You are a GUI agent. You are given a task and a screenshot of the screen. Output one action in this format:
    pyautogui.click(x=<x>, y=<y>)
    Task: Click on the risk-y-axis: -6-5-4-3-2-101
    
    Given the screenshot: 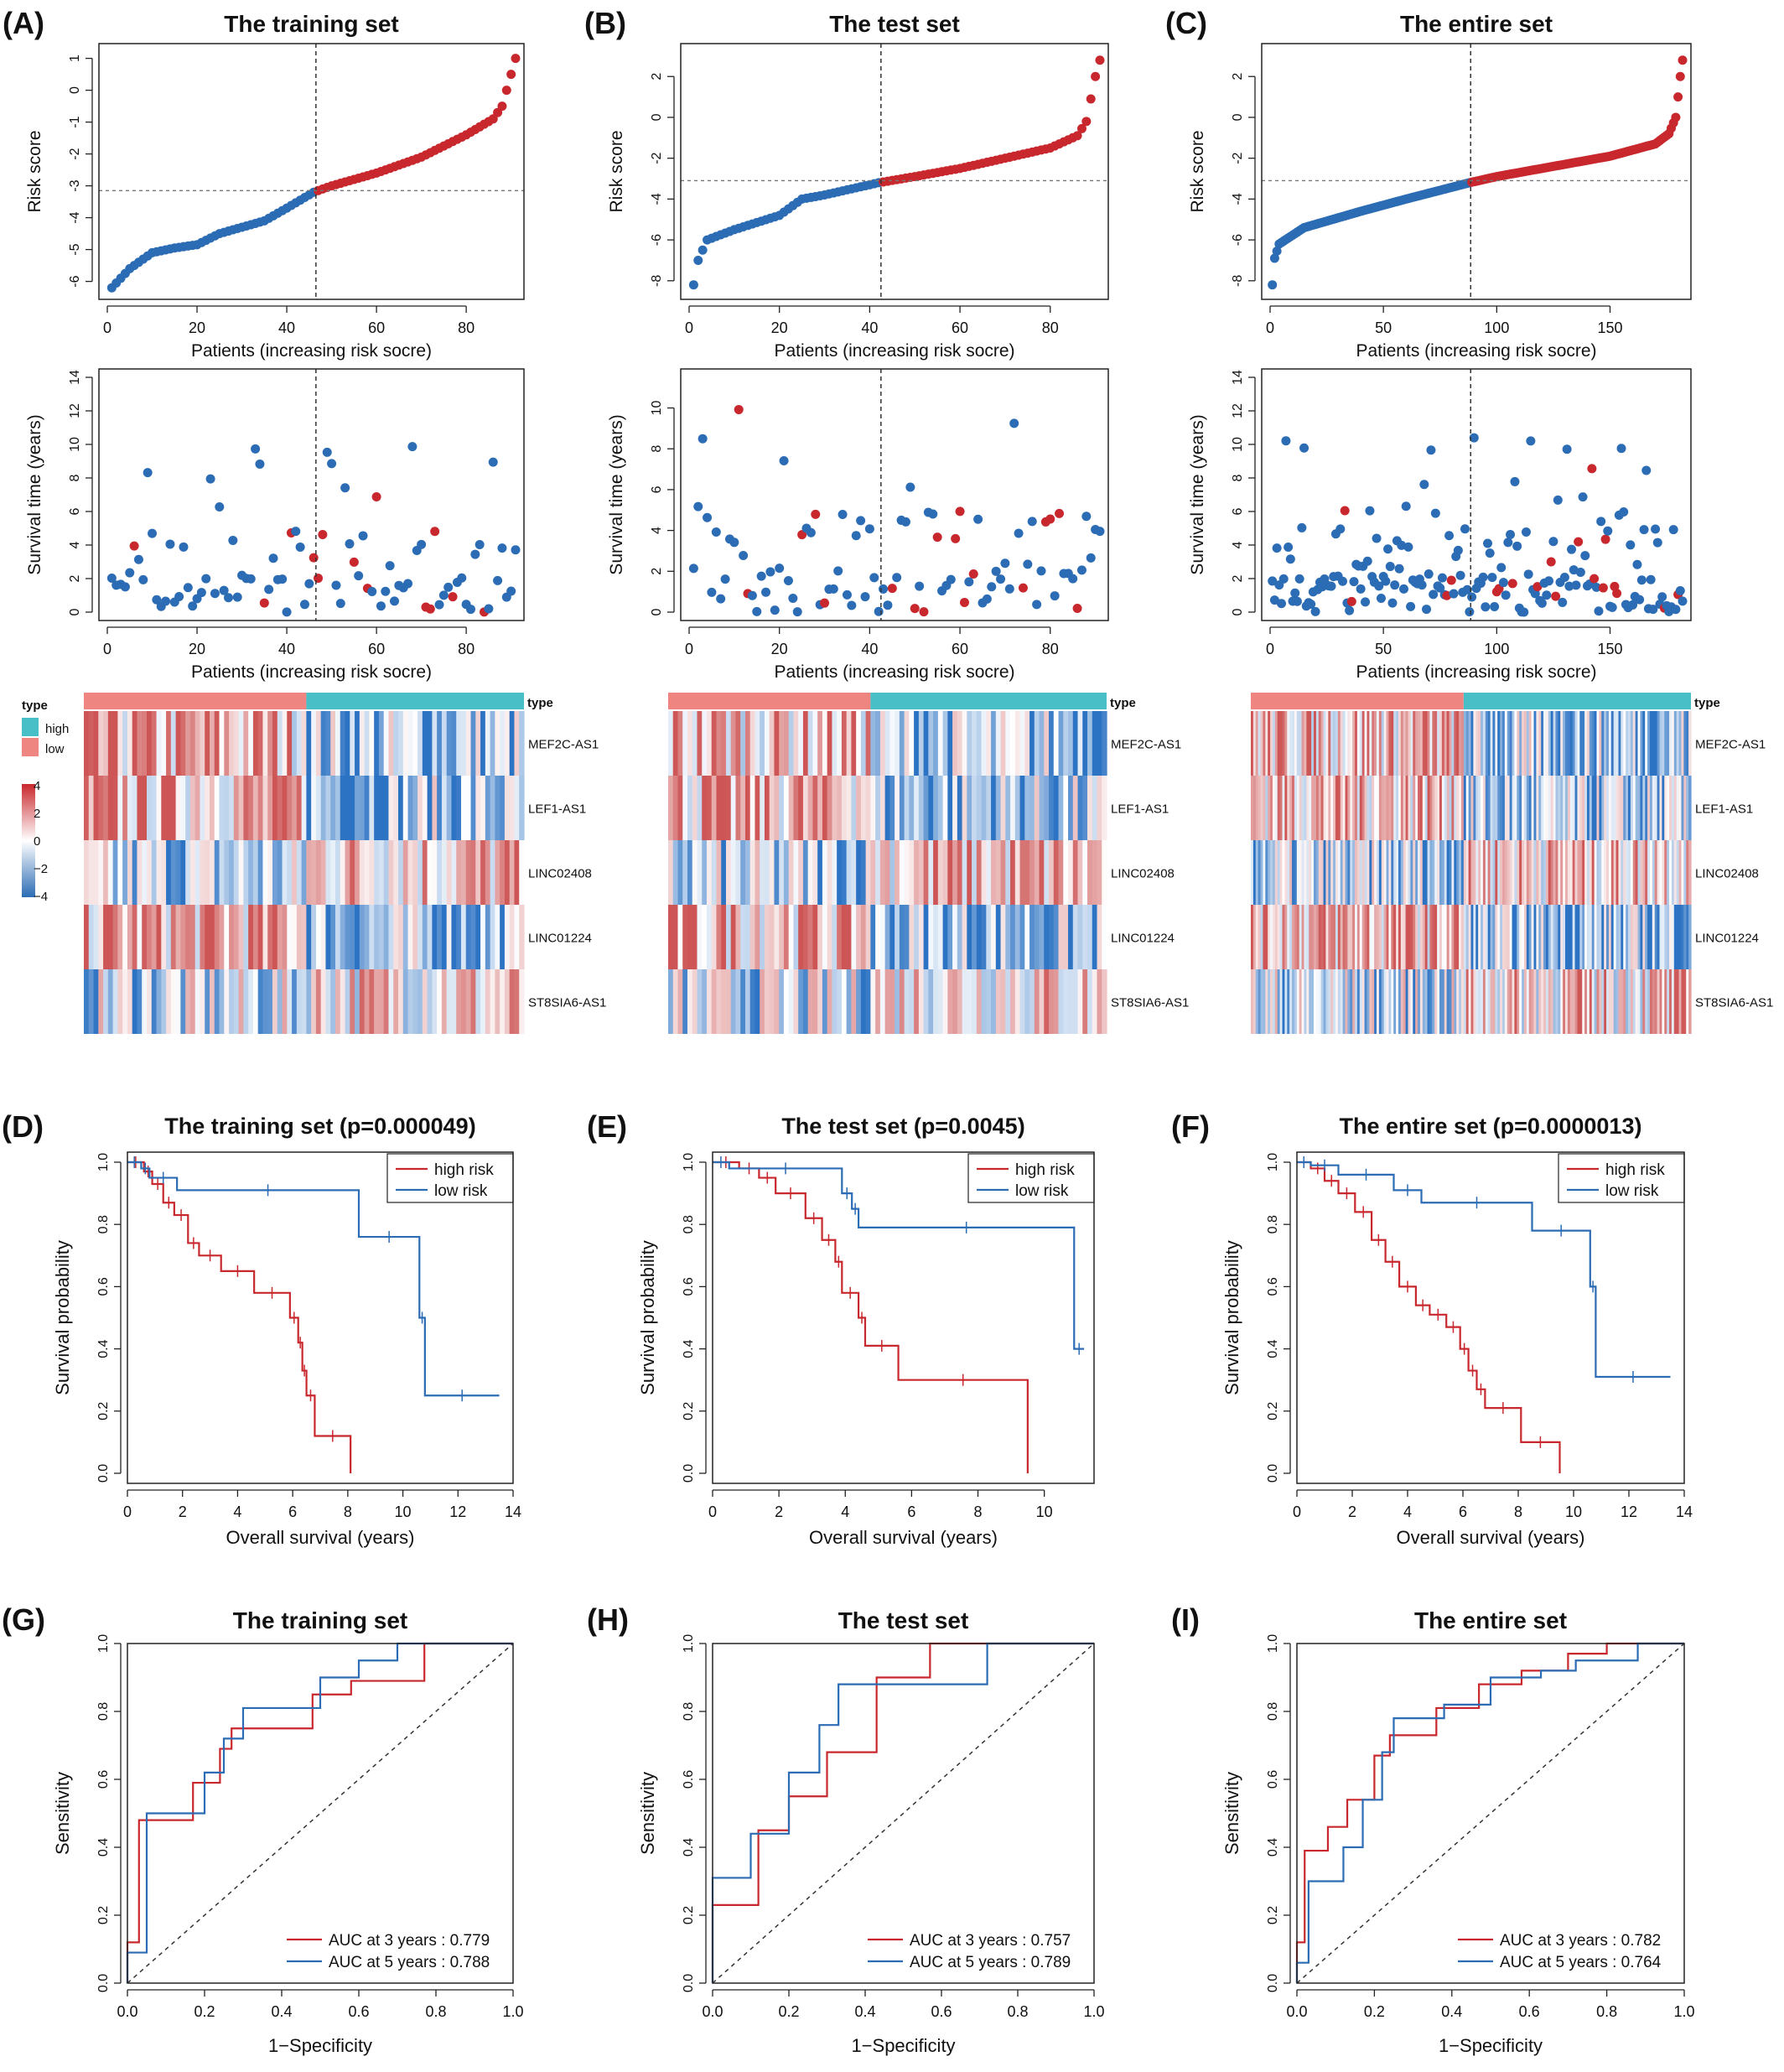 What is the action you would take?
    pyautogui.click(x=80, y=171)
    